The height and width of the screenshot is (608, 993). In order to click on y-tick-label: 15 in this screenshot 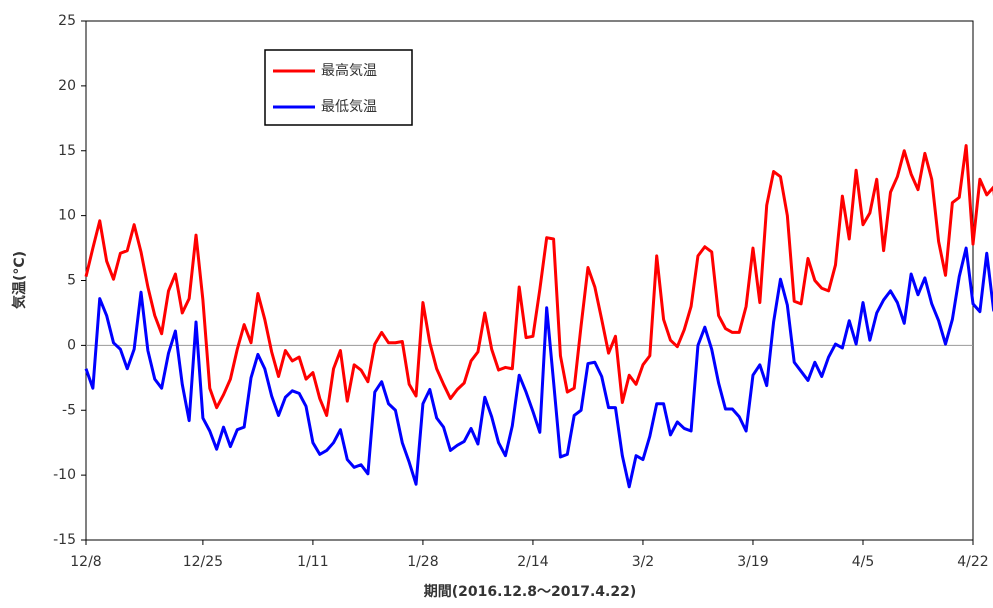, I will do `click(67, 151)`.